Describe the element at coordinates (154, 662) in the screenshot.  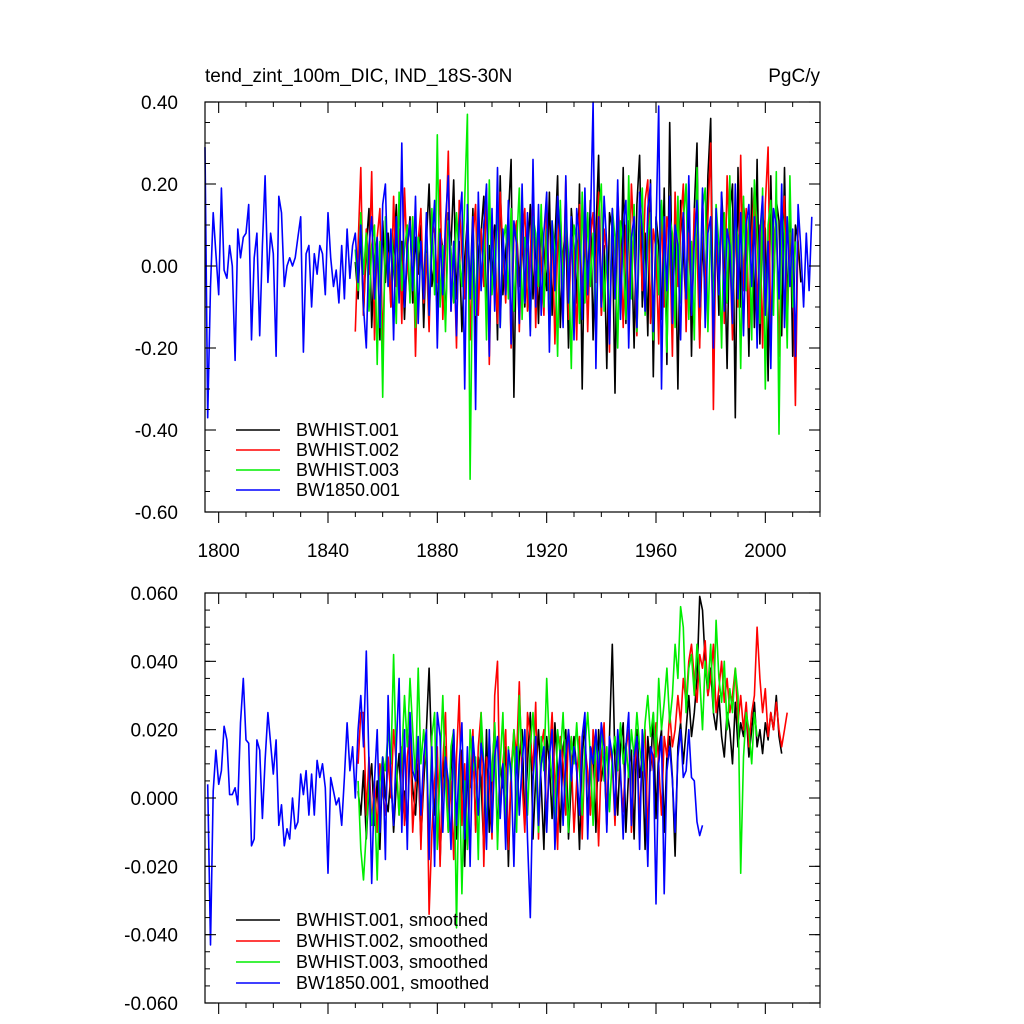
I see `y-tick-label: 0.040` at that location.